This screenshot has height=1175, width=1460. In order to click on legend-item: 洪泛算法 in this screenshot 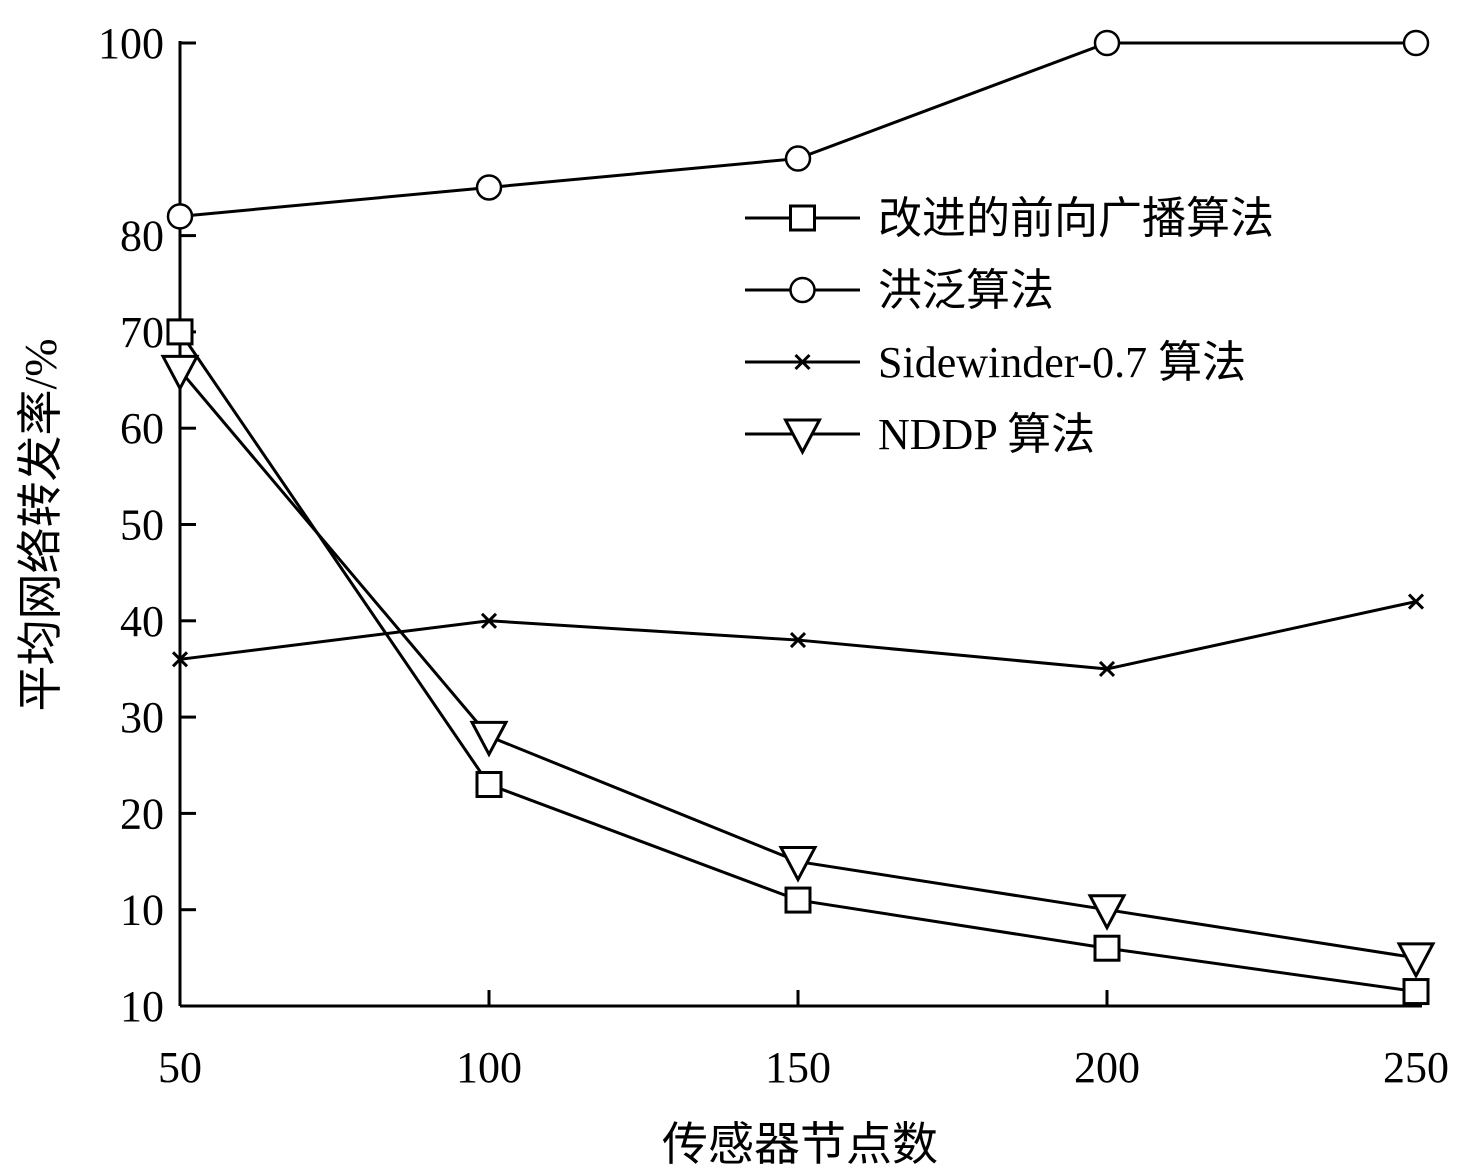, I will do `click(899, 290)`.